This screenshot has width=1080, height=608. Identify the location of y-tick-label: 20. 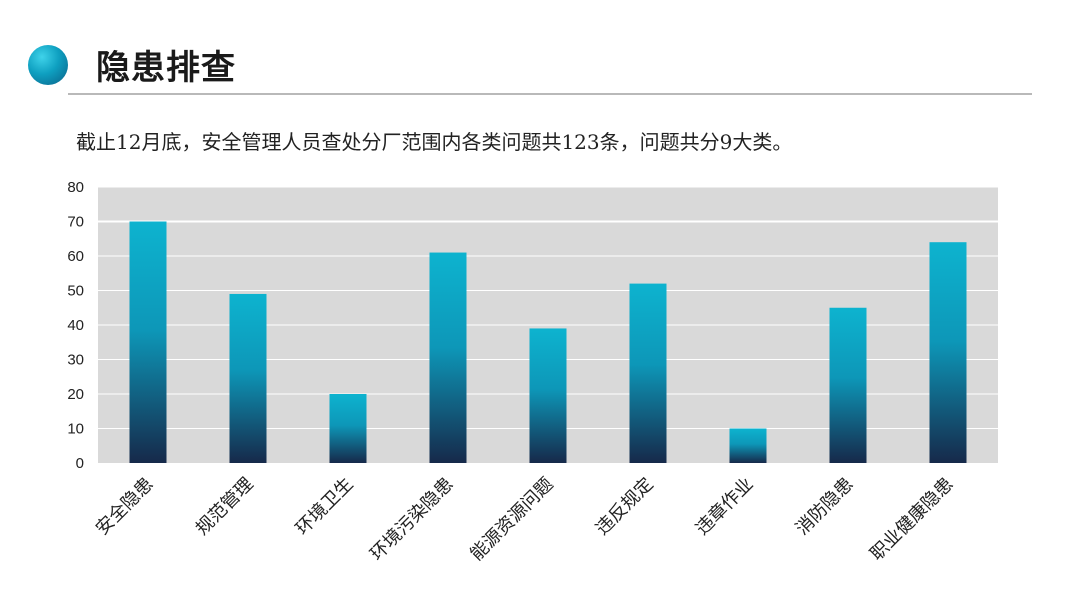
(75, 394).